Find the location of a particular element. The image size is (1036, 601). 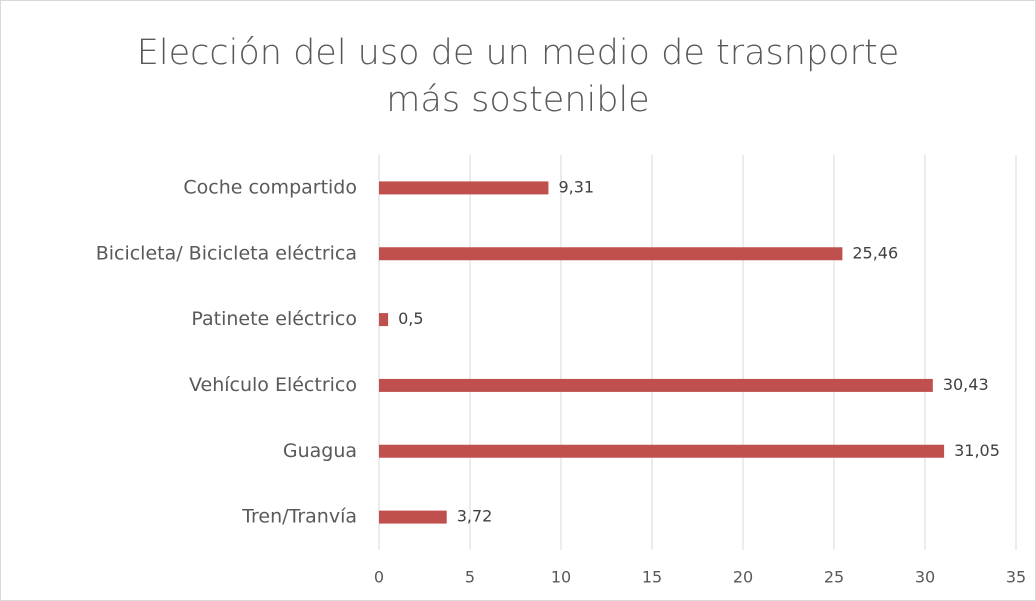

data-label: 9,31 is located at coordinates (576, 186).